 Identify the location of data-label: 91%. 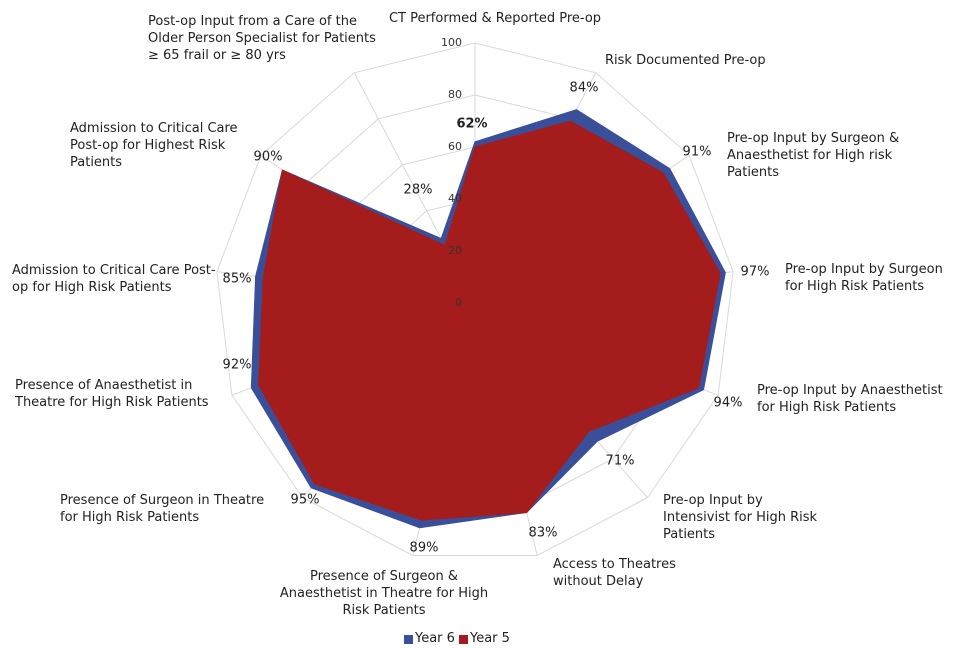
(697, 152).